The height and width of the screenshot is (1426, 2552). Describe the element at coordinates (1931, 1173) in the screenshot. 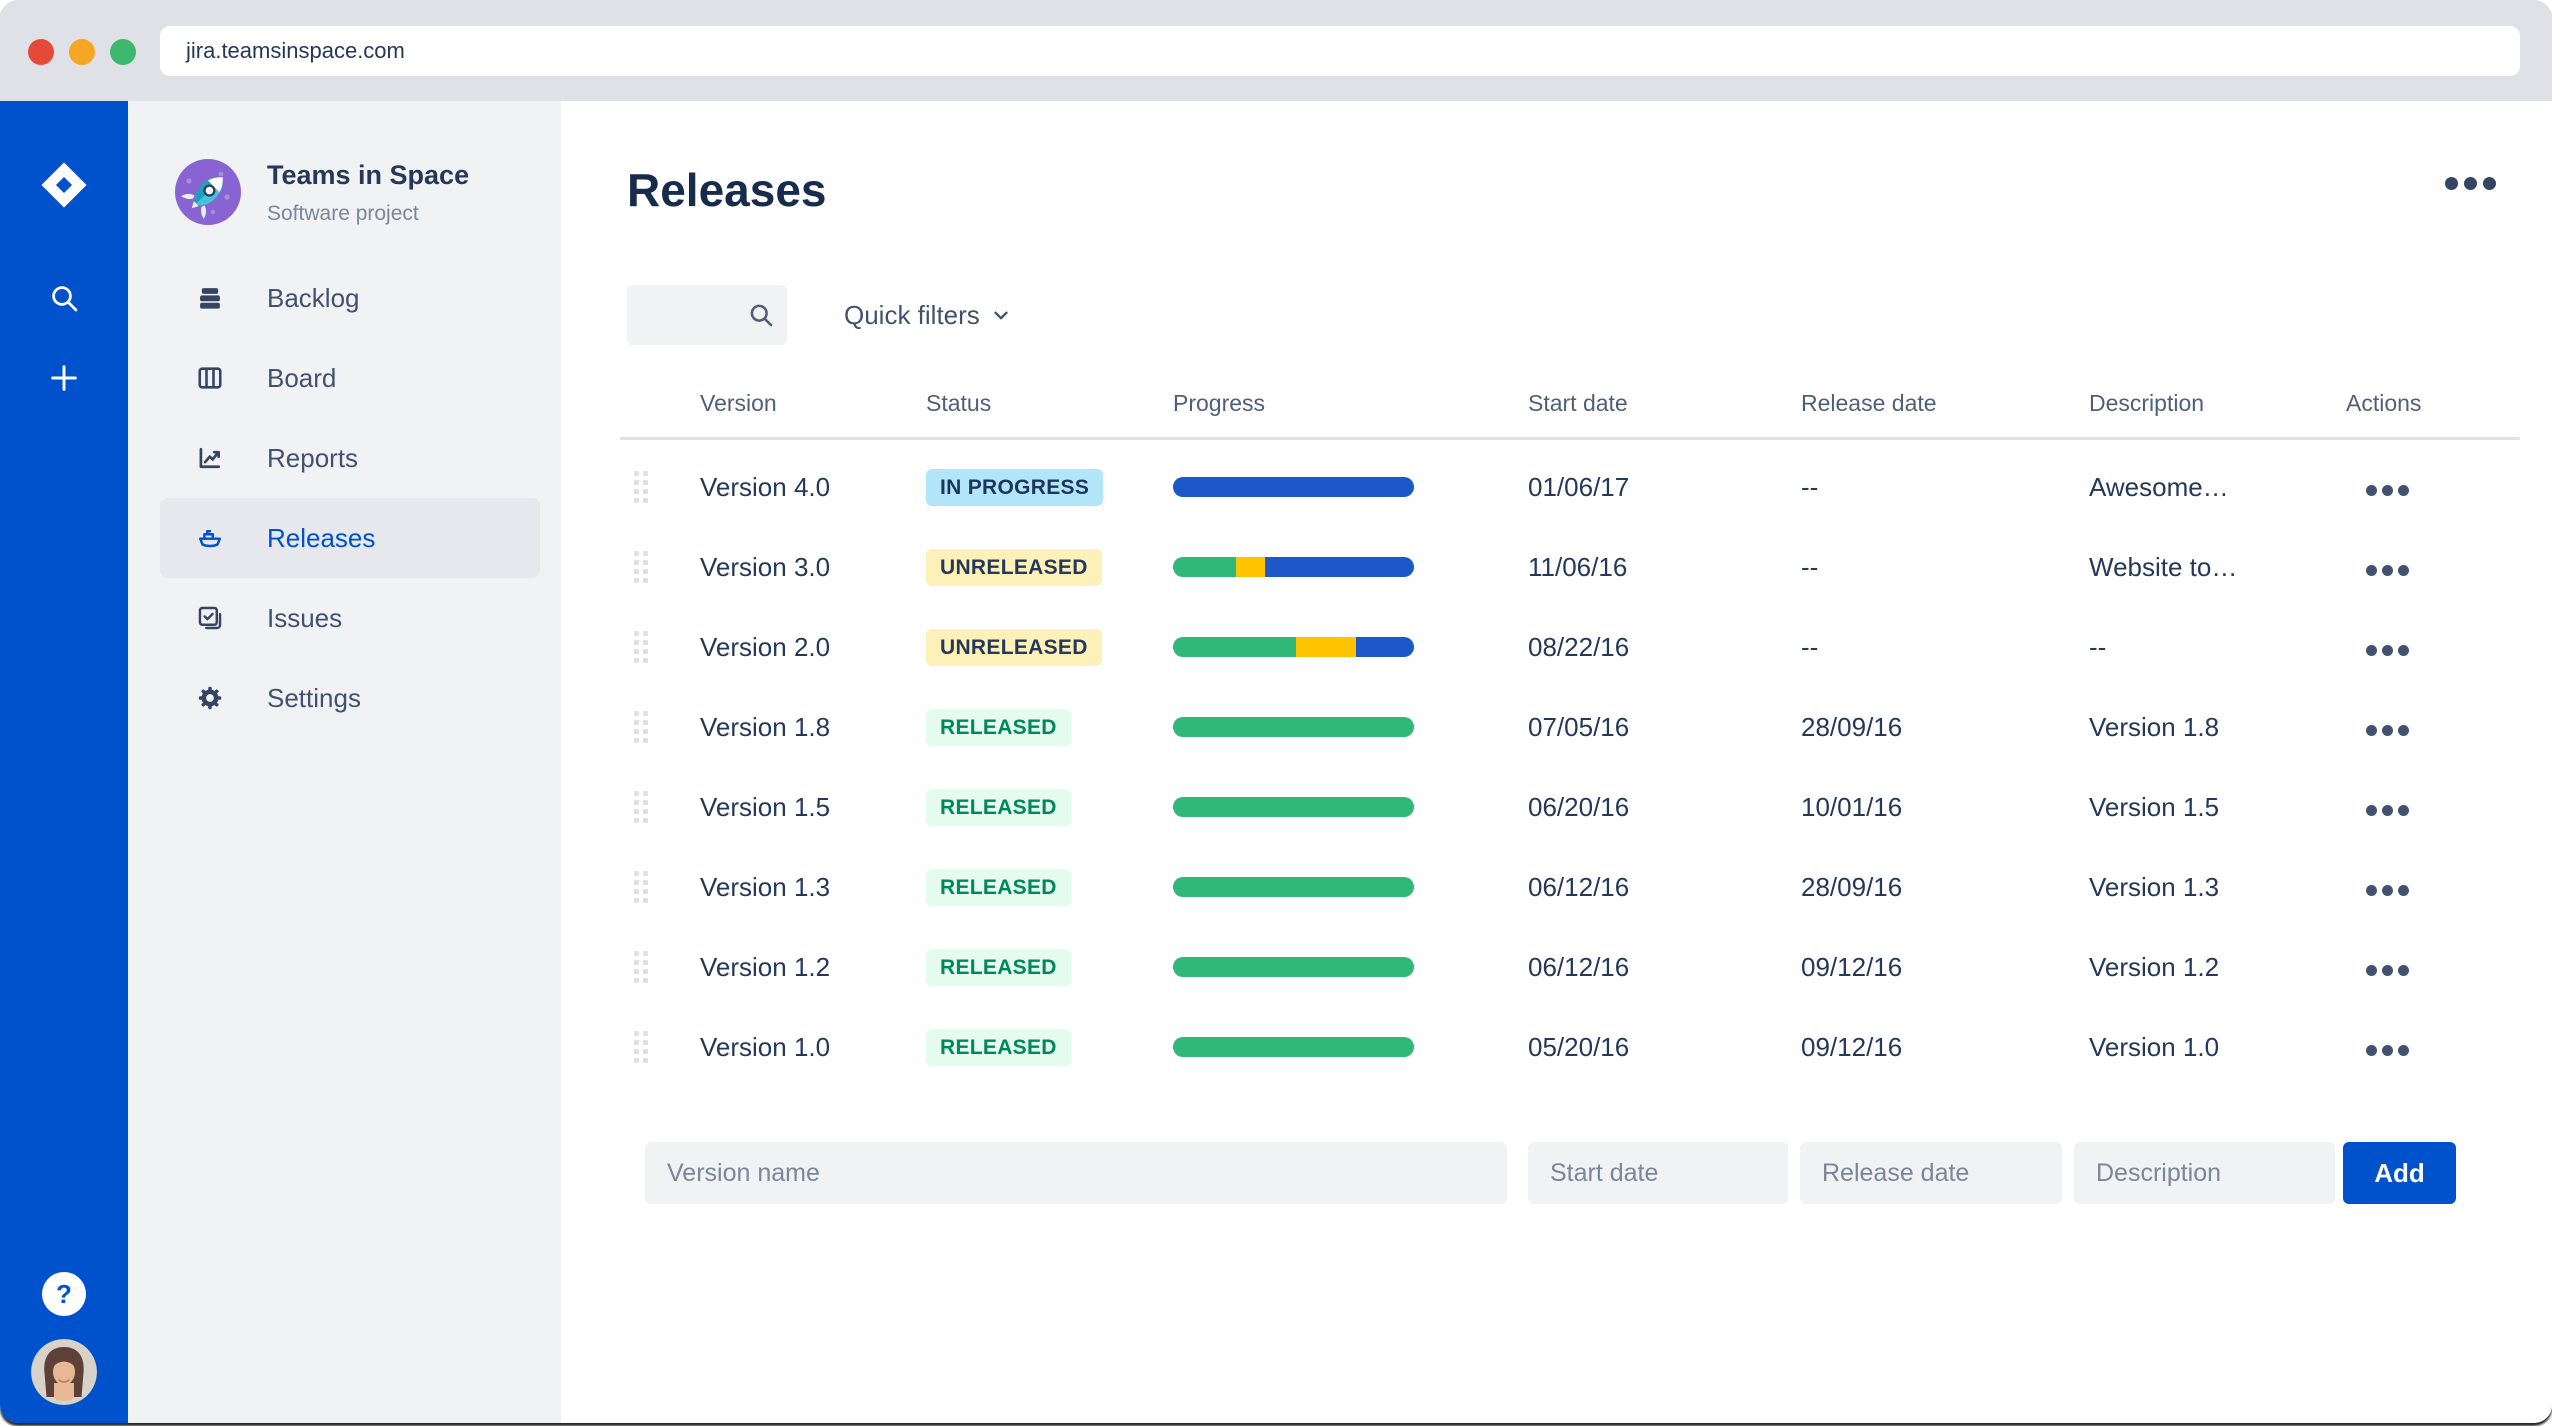

I see `release-date-input` at that location.